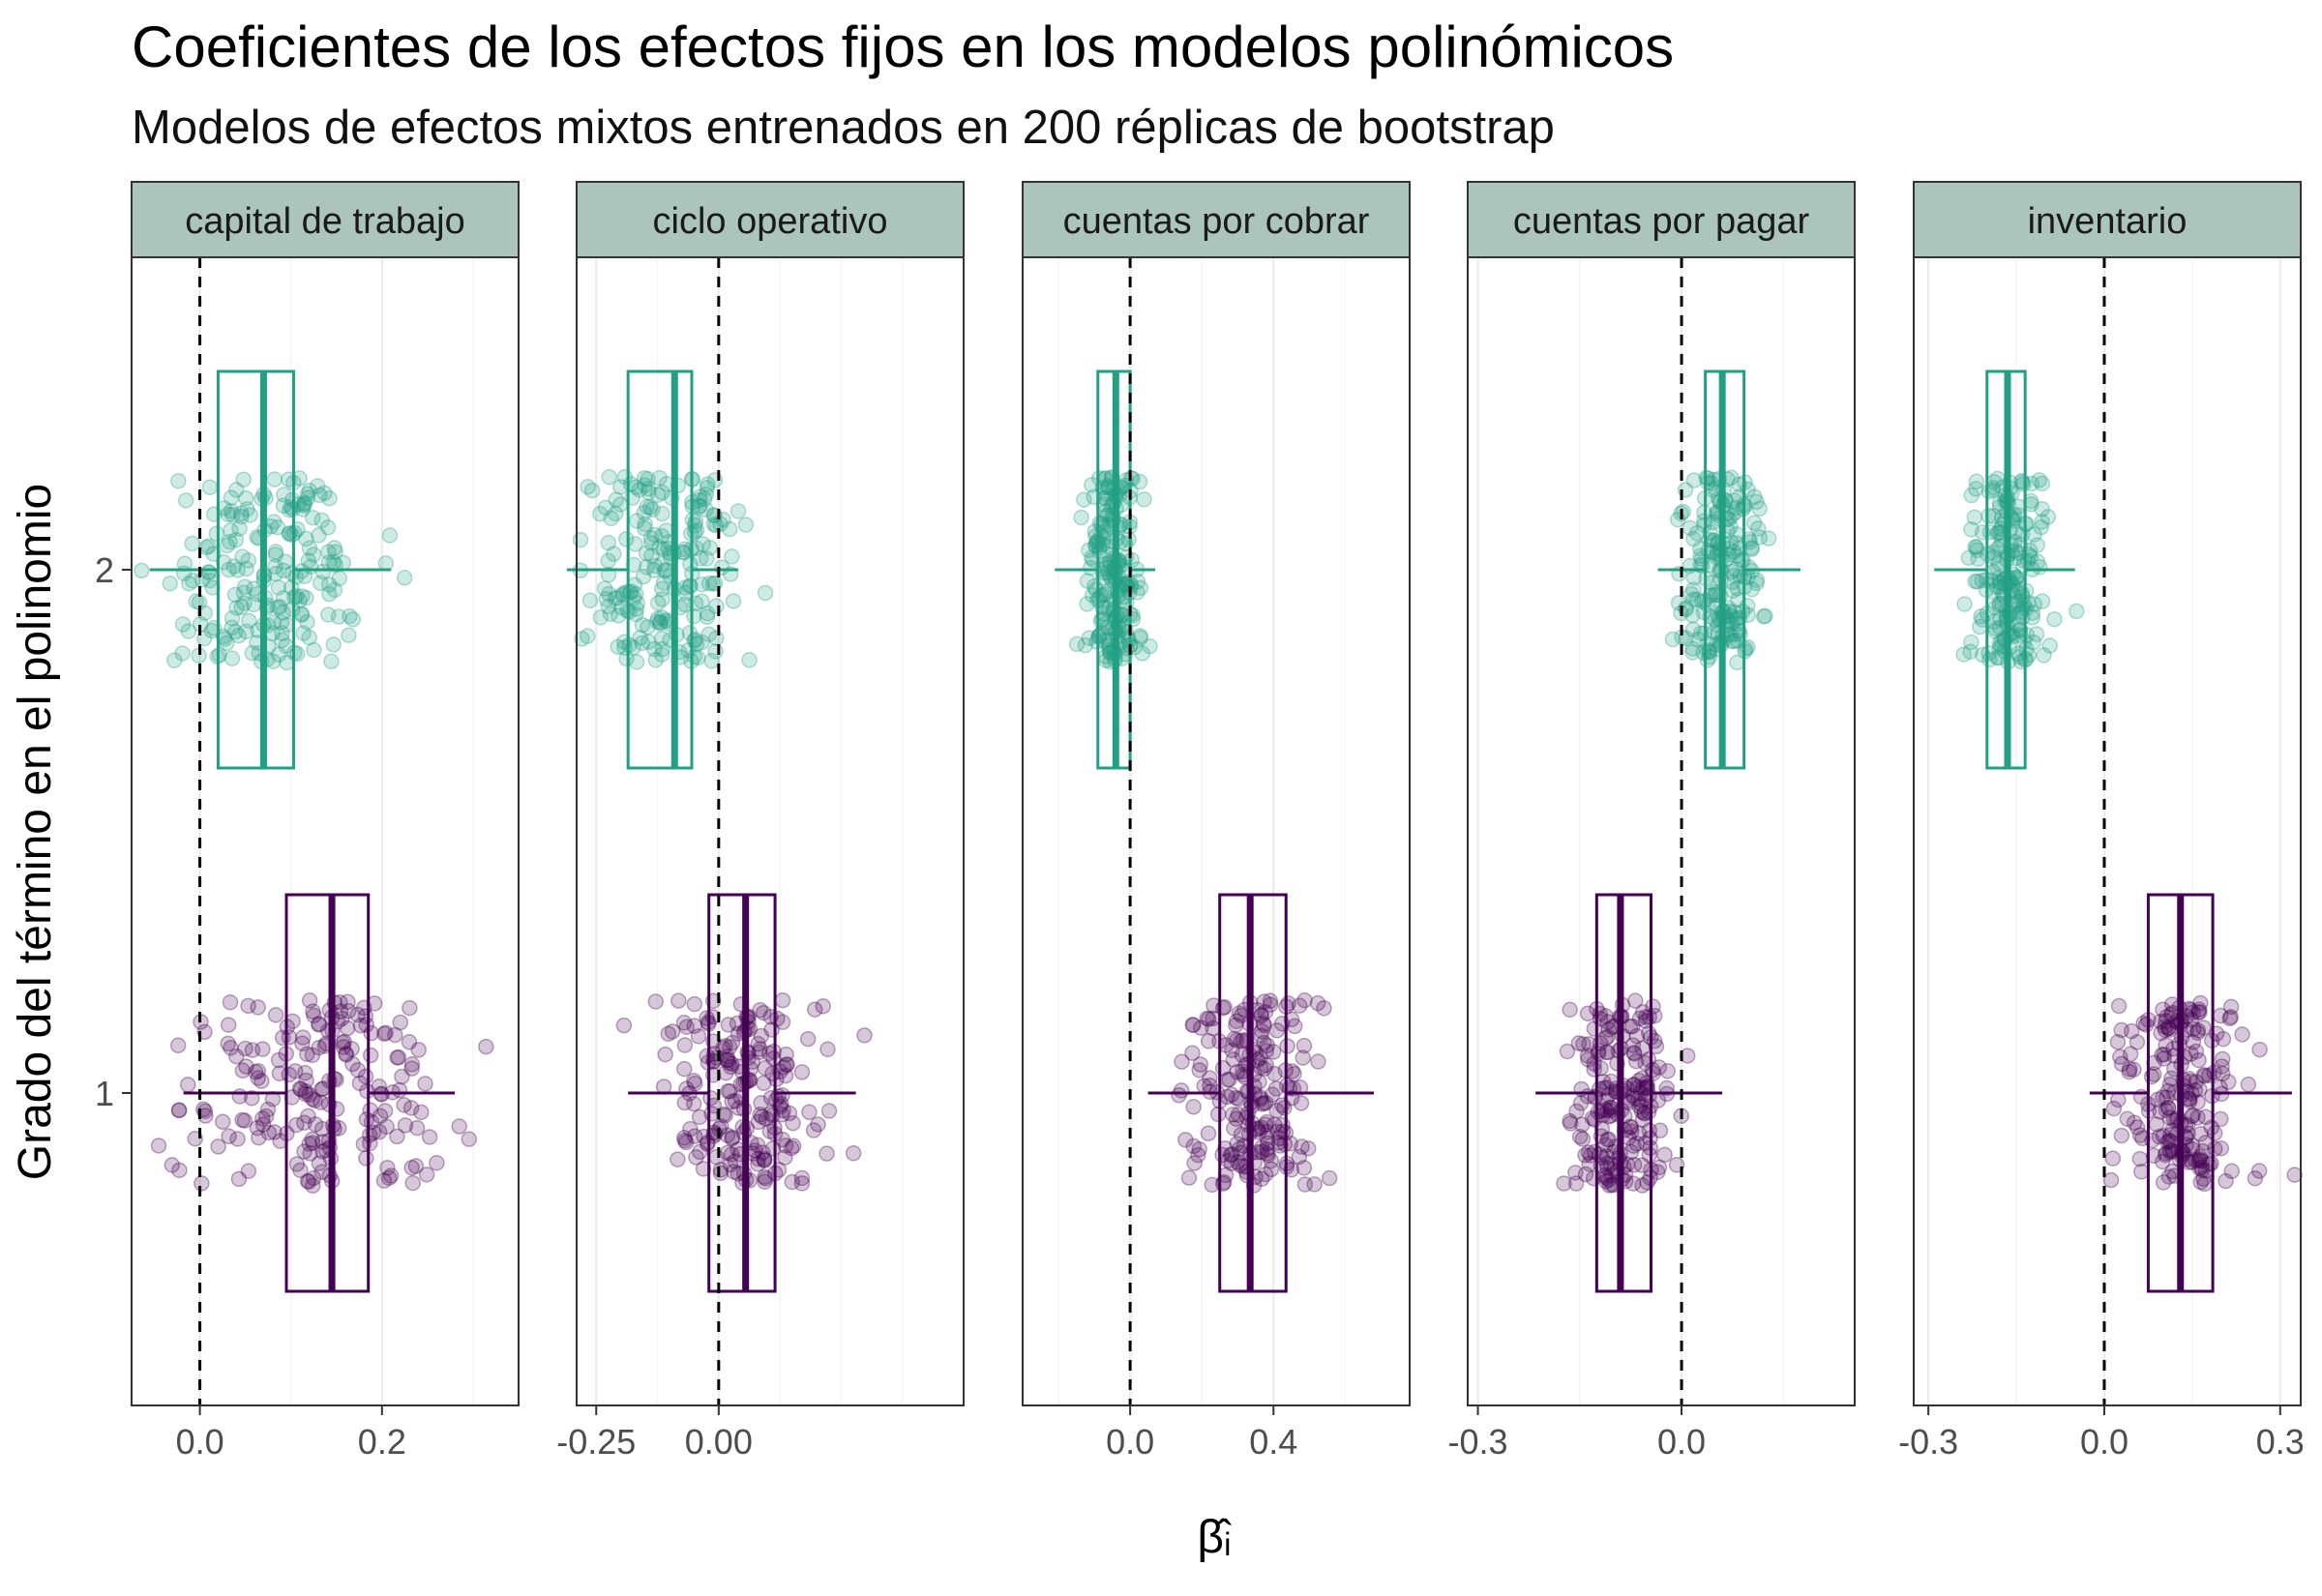 The image size is (2322, 1596). What do you see at coordinates (719, 1442) in the screenshot?
I see `x-tick-label: 0.00` at bounding box center [719, 1442].